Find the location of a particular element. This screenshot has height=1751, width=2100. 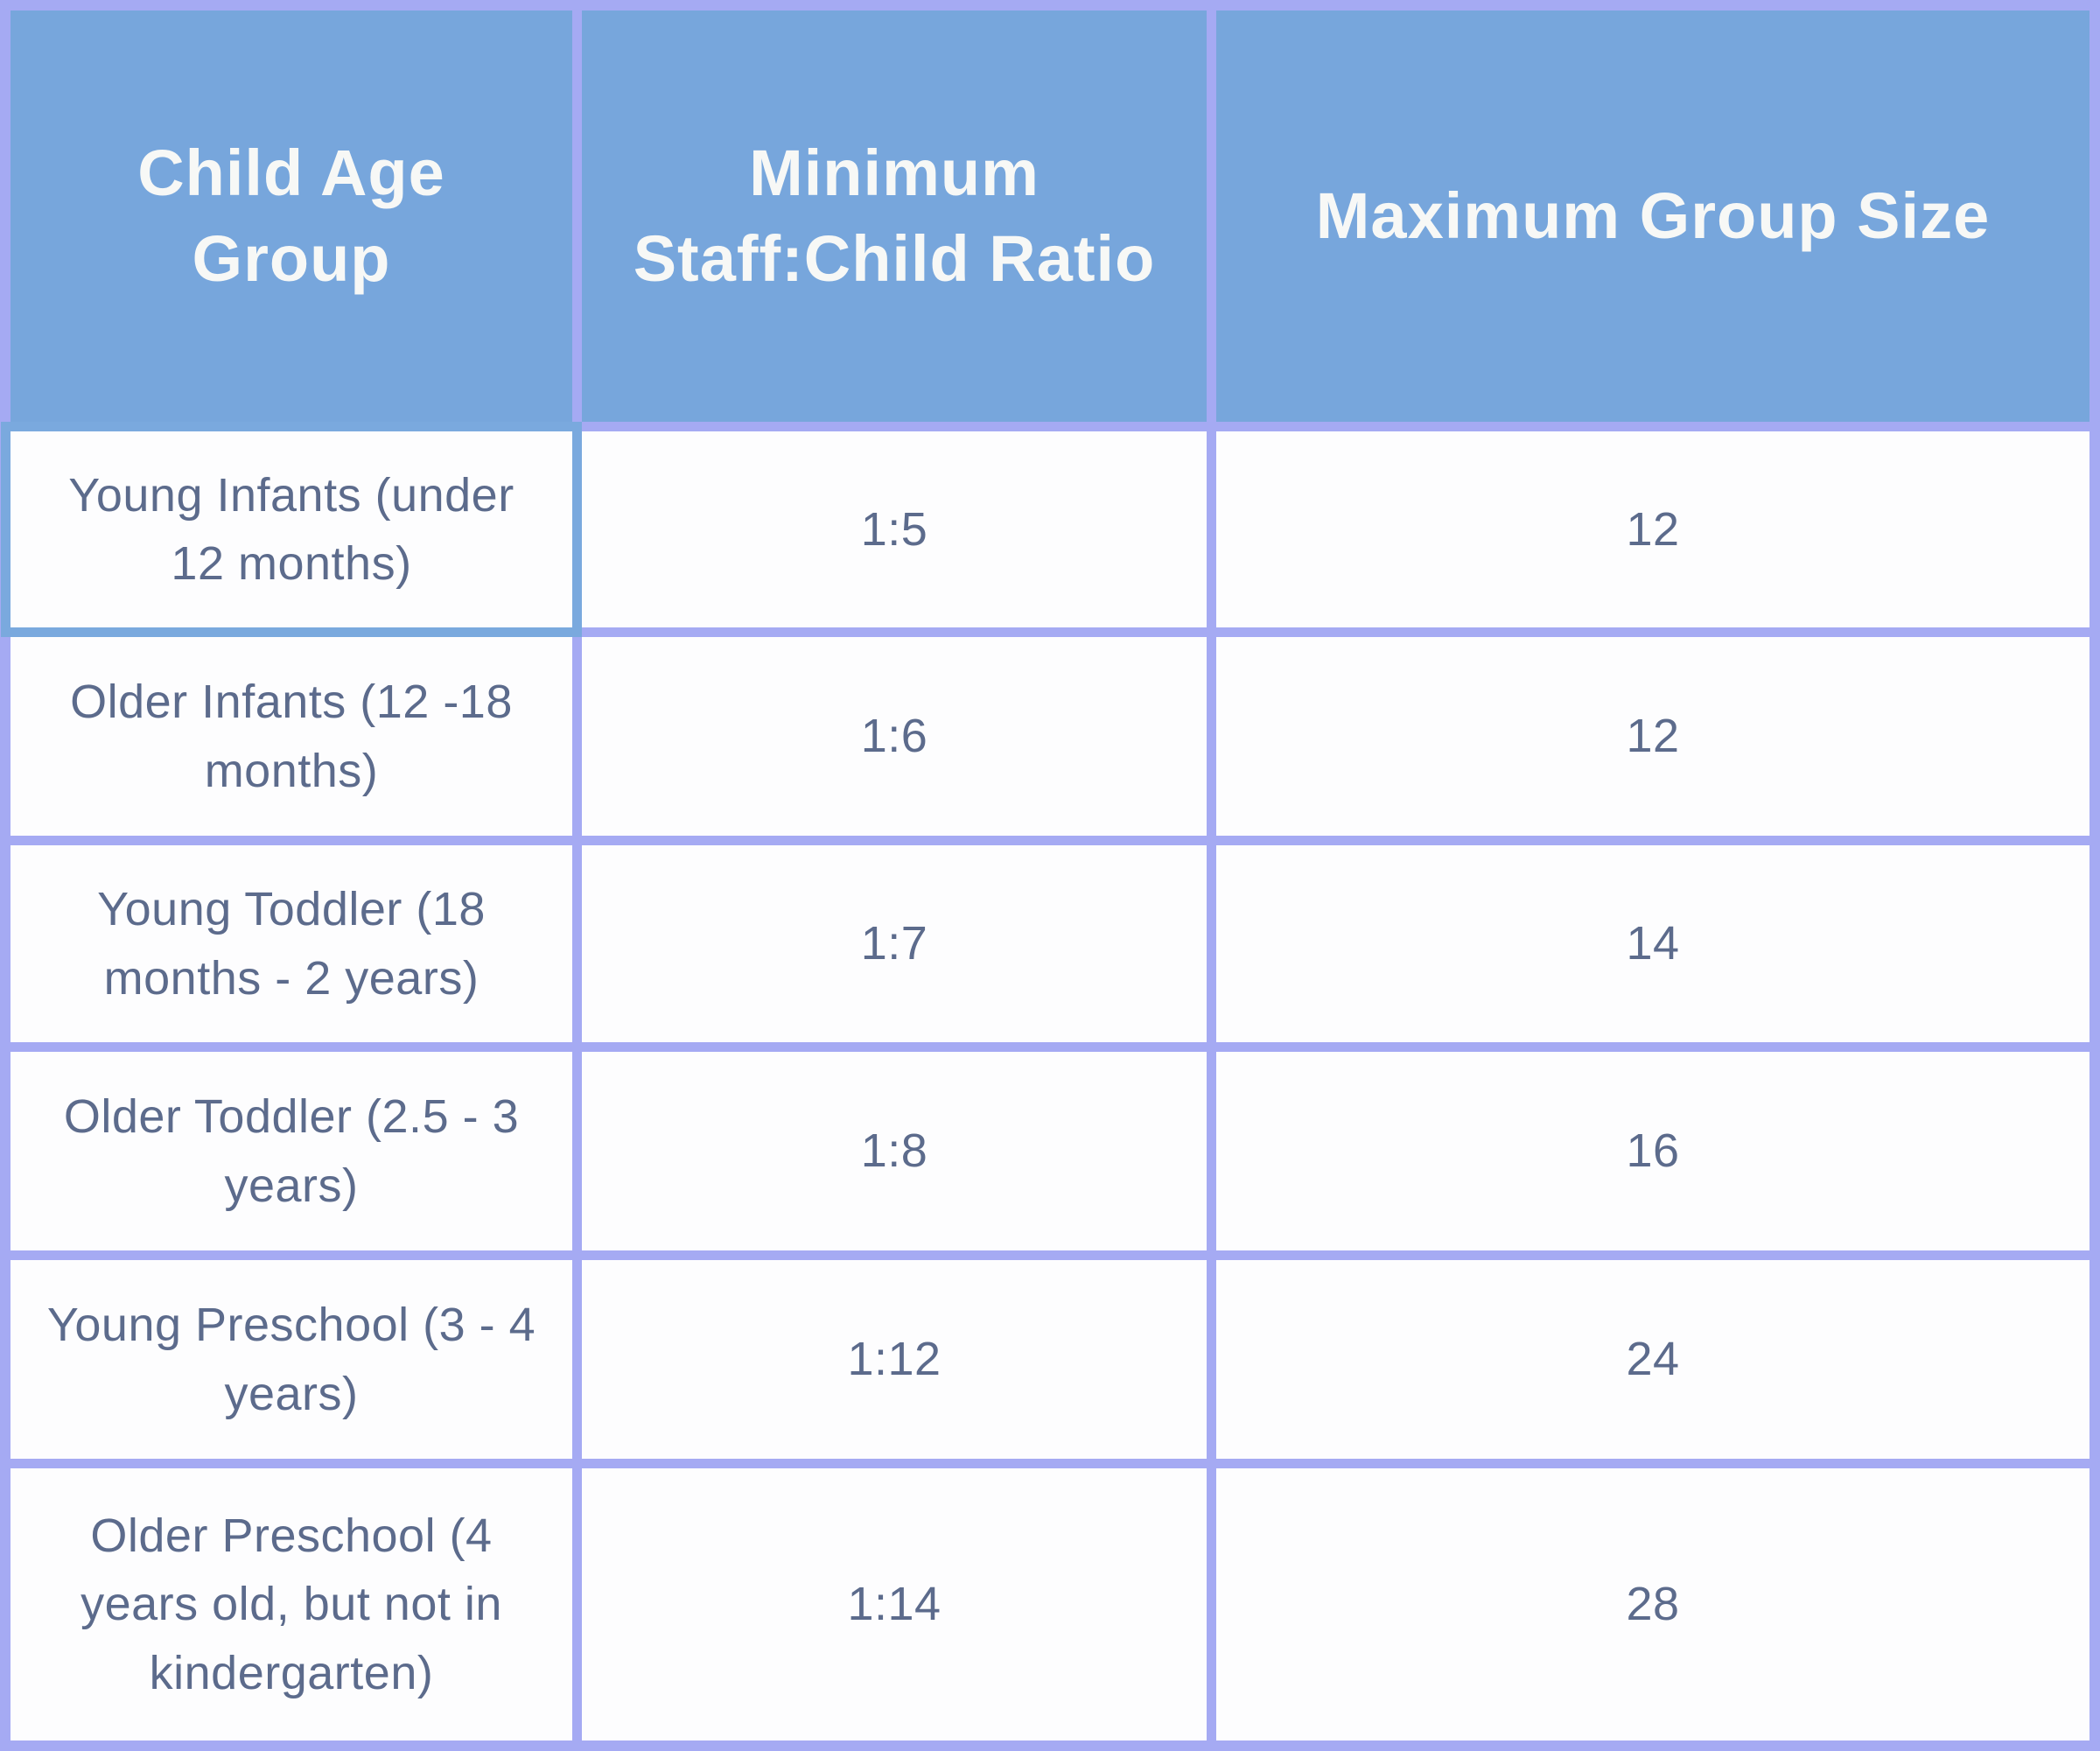

header-cell-max-group-size: Maximum Group Size is located at coordinates (1653, 216).